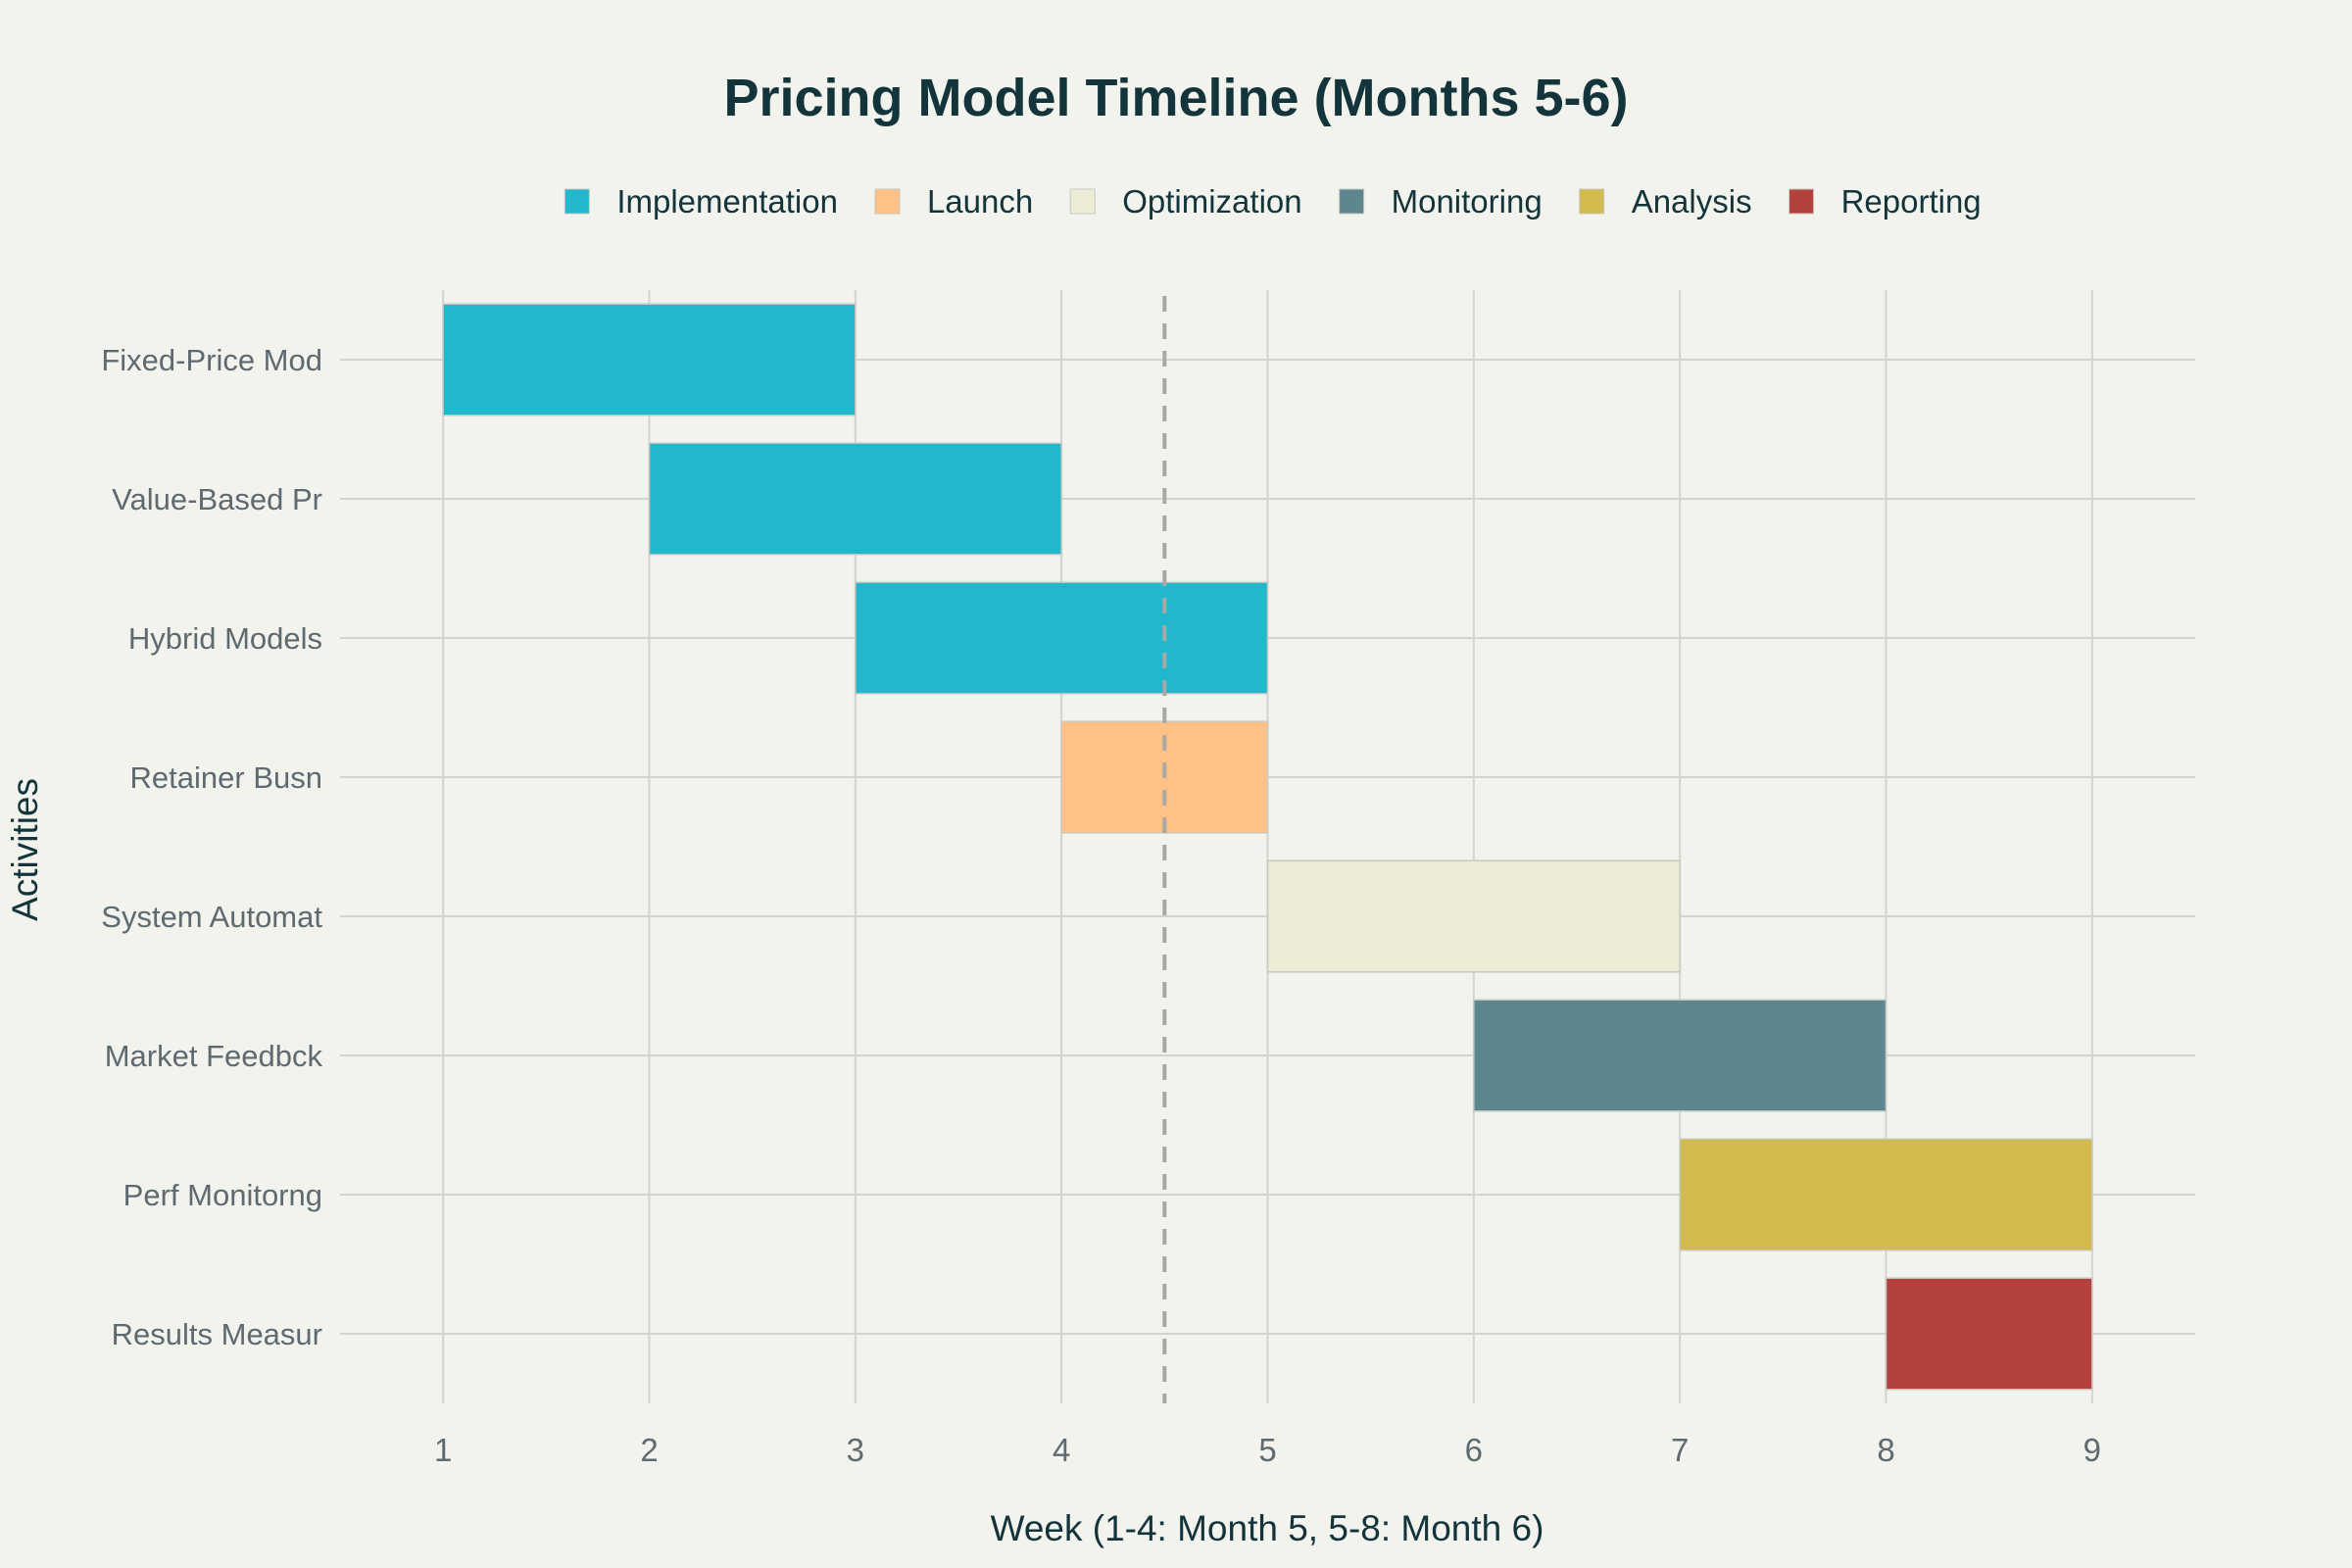 The height and width of the screenshot is (1568, 2352). I want to click on legend-swatch-implementation, so click(577, 201).